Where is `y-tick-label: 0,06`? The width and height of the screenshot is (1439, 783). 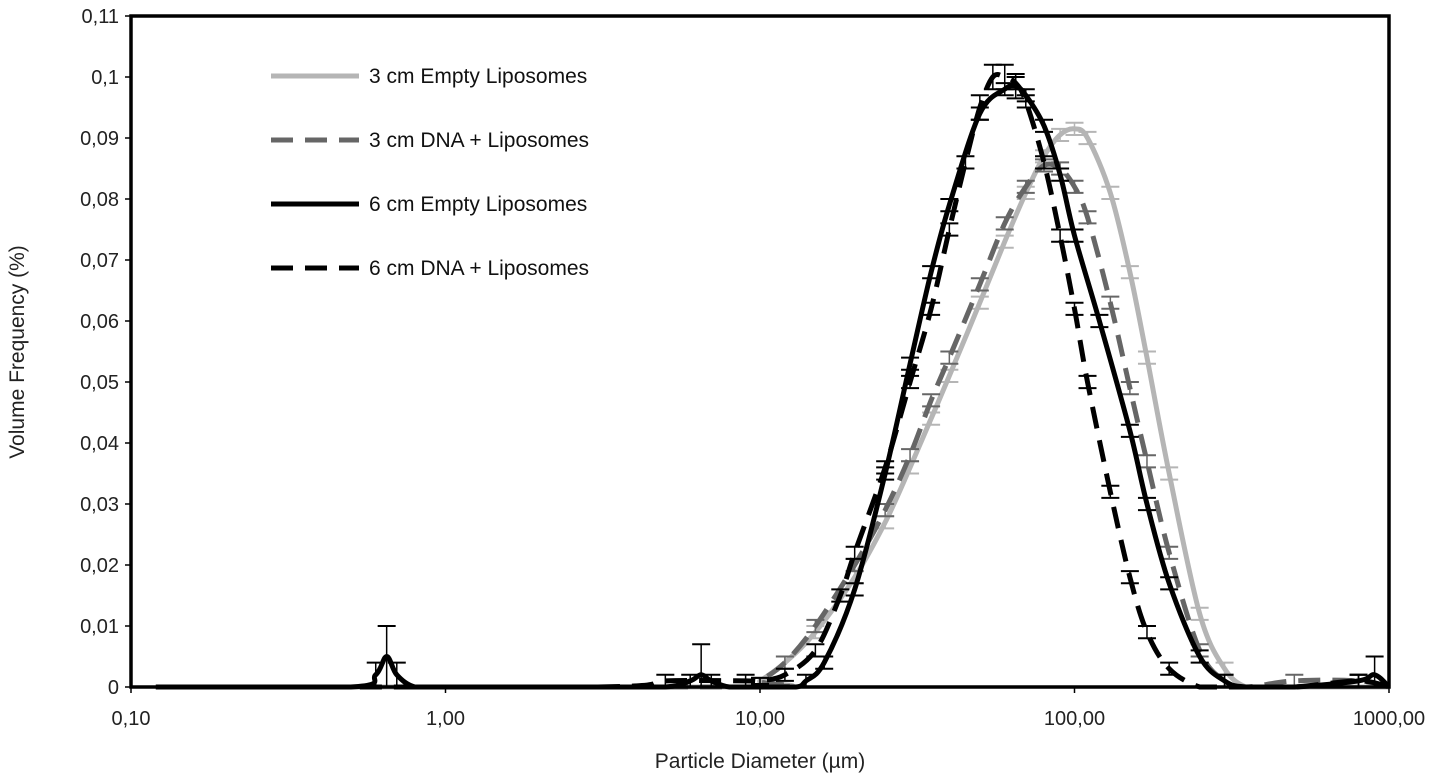
y-tick-label: 0,06 is located at coordinates (99, 322).